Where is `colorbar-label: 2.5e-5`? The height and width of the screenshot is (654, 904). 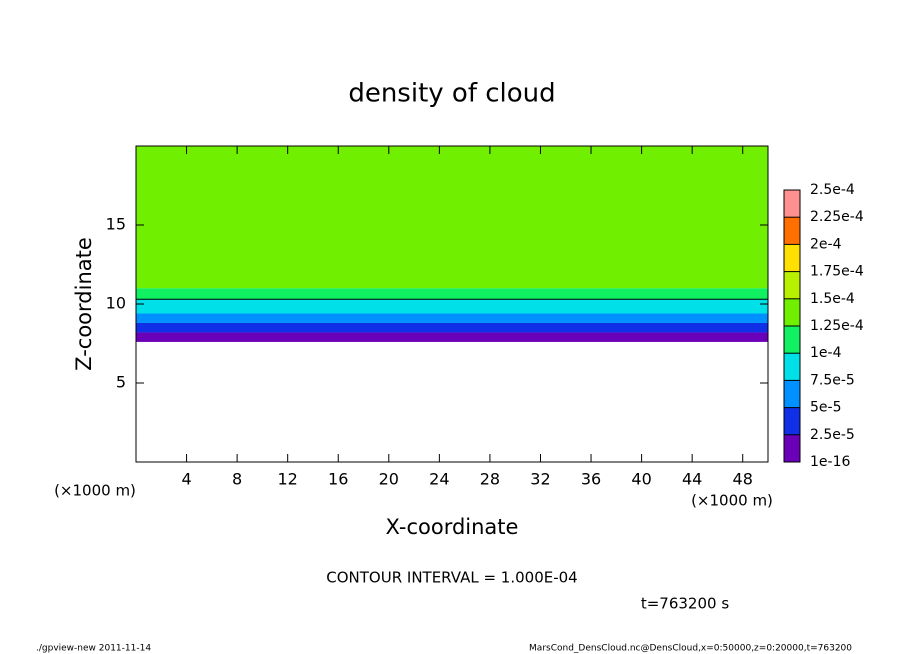
colorbar-label: 2.5e-5 is located at coordinates (832, 435).